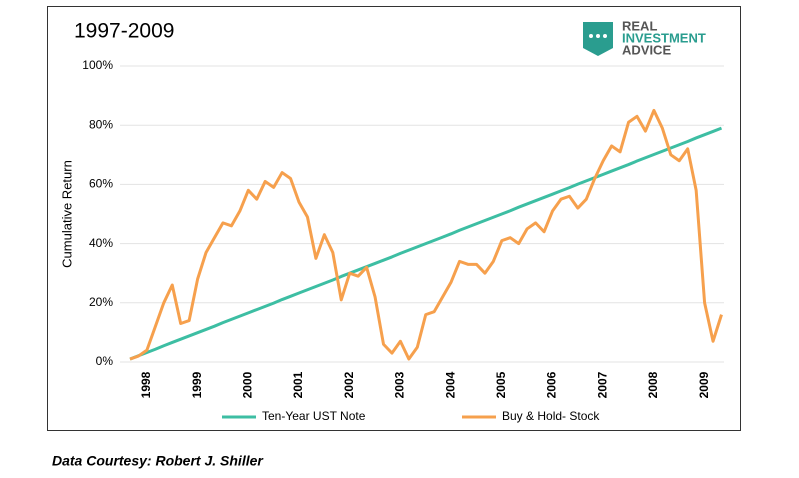 The width and height of the screenshot is (799, 478). I want to click on x-tick-label: 2004, so click(450, 384).